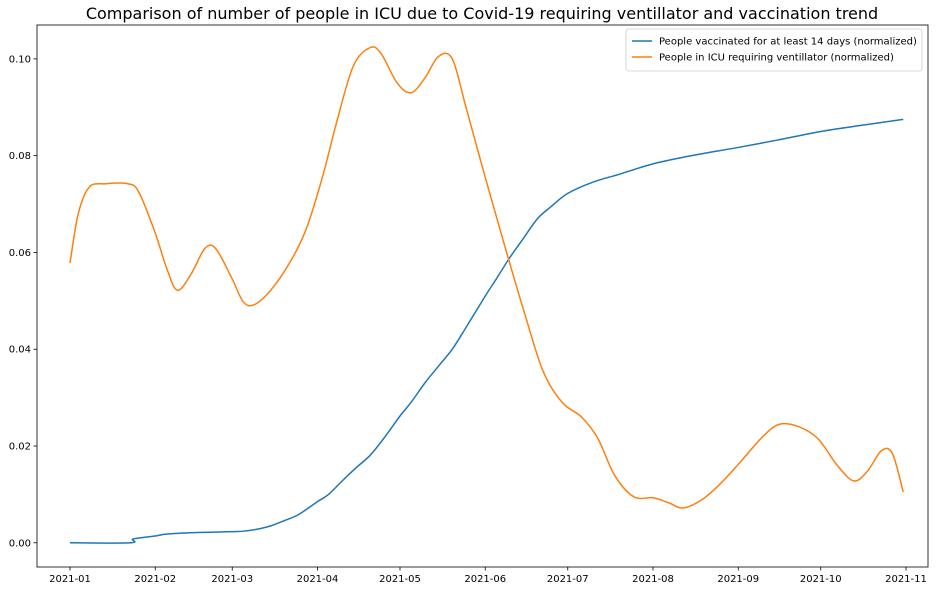  Describe the element at coordinates (318, 579) in the screenshot. I see `x-tick-label: 2021-04` at that location.